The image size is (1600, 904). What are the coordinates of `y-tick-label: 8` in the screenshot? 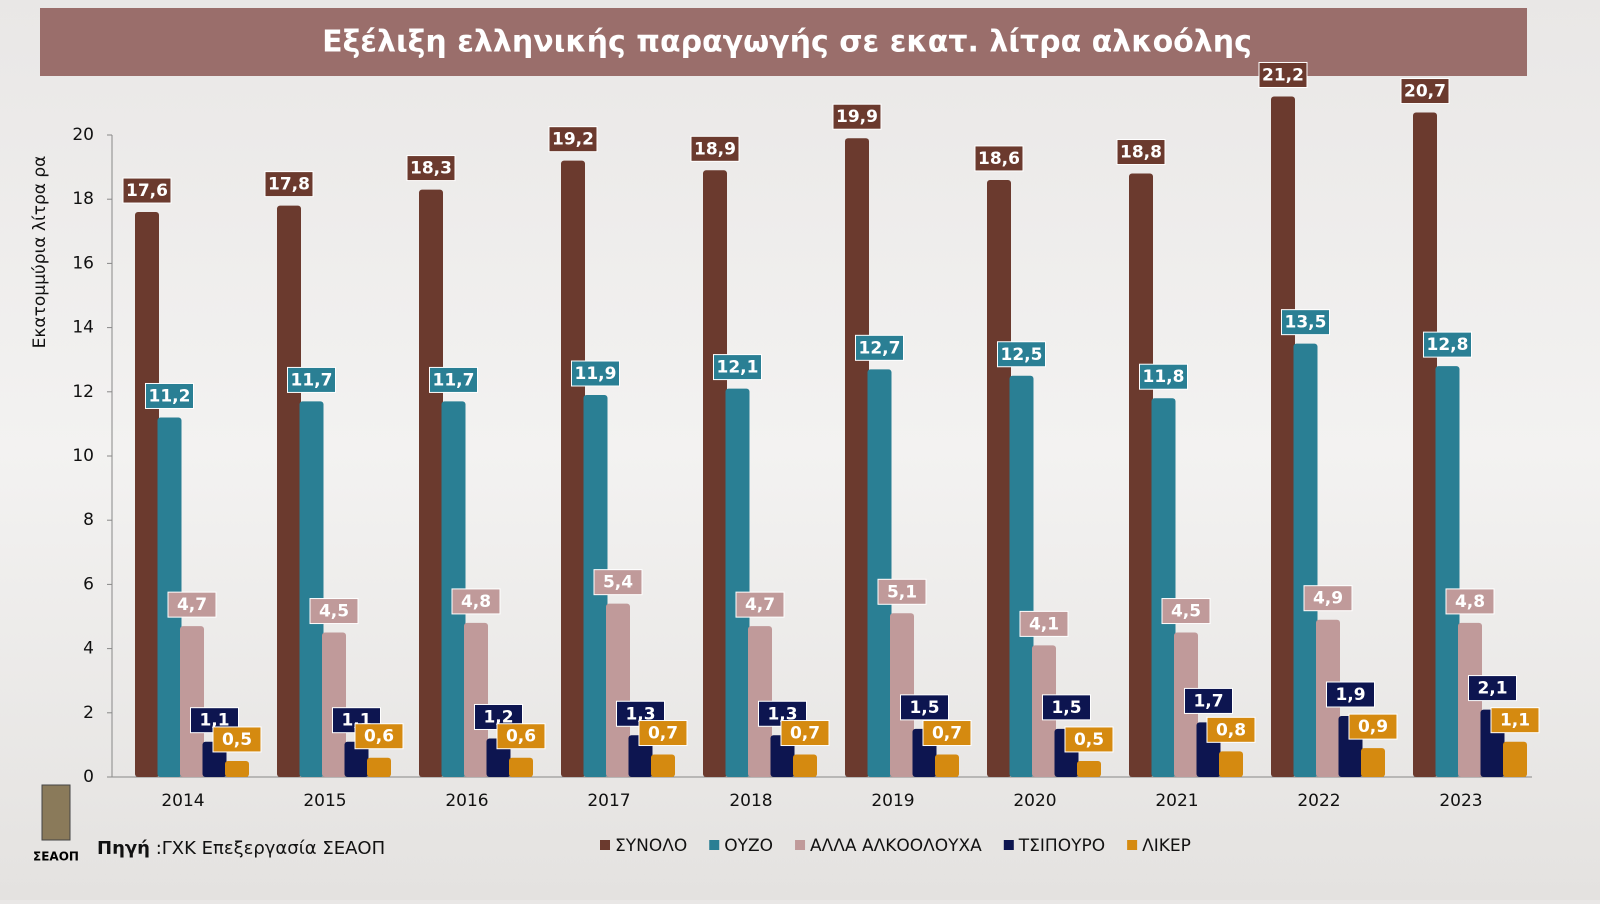 It's located at (88, 520).